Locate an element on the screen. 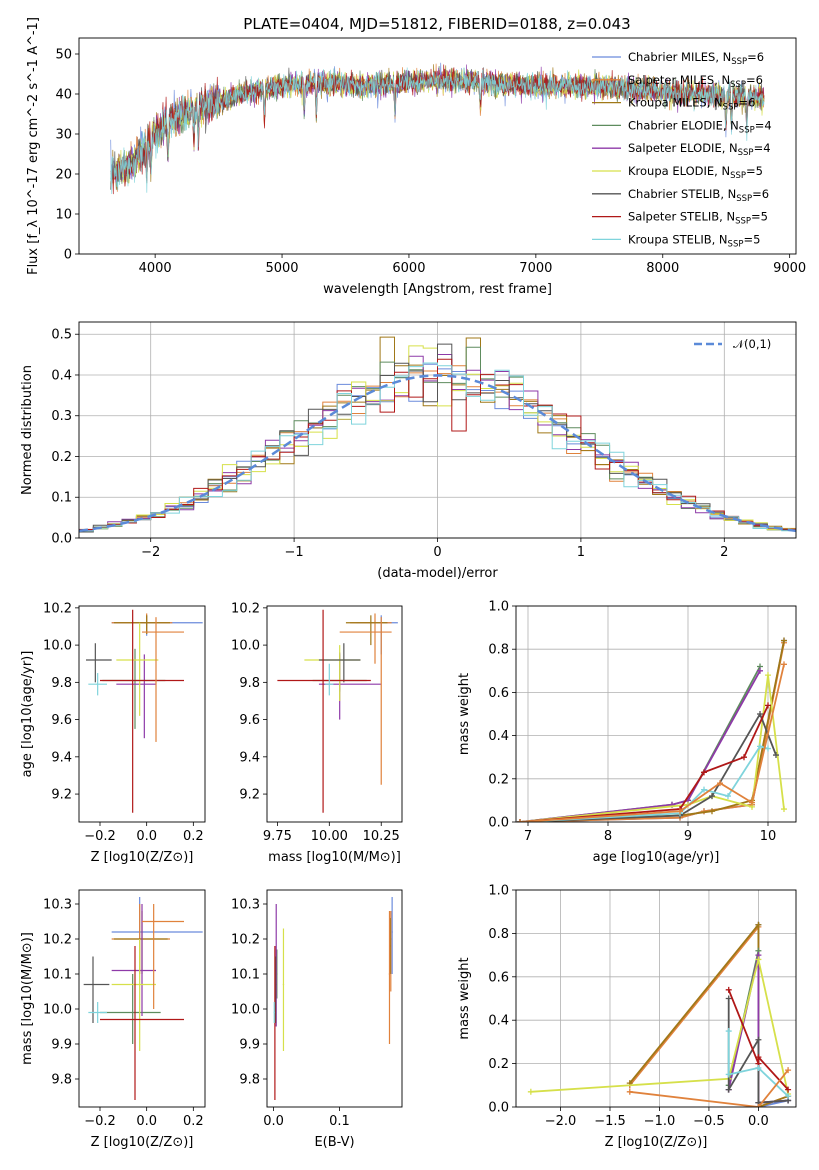 This screenshot has height=1170, width=819. mass_vs_ebv-frame is located at coordinates (334, 998).